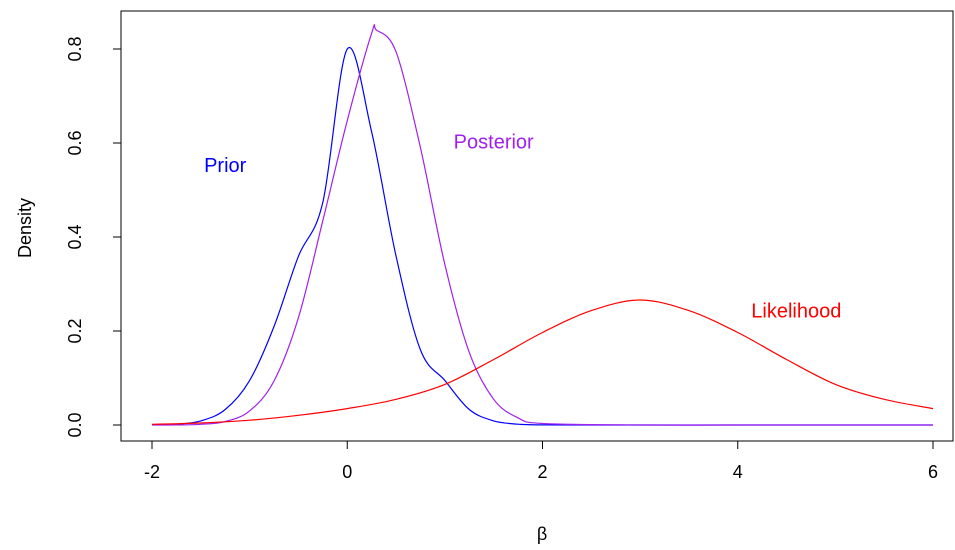 The width and height of the screenshot is (955, 550). Describe the element at coordinates (542, 472) in the screenshot. I see `x-tick-label: 2` at that location.